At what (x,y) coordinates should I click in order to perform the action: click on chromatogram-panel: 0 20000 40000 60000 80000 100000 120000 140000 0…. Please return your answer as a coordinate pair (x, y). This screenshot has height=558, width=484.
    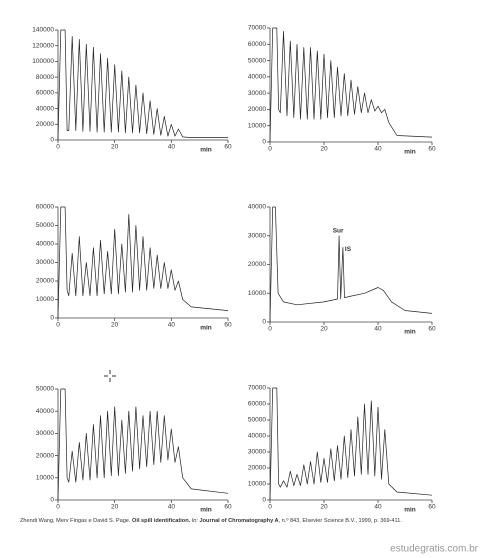
    Looking at the image, I should click on (132, 90).